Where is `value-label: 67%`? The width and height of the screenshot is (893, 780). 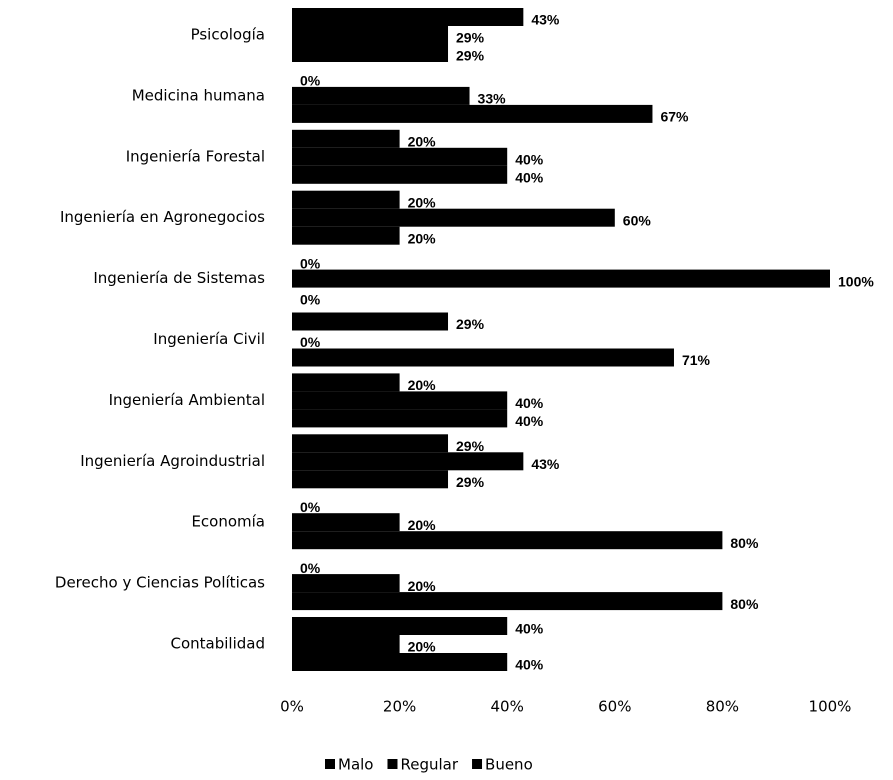 value-label: 67% is located at coordinates (674, 117).